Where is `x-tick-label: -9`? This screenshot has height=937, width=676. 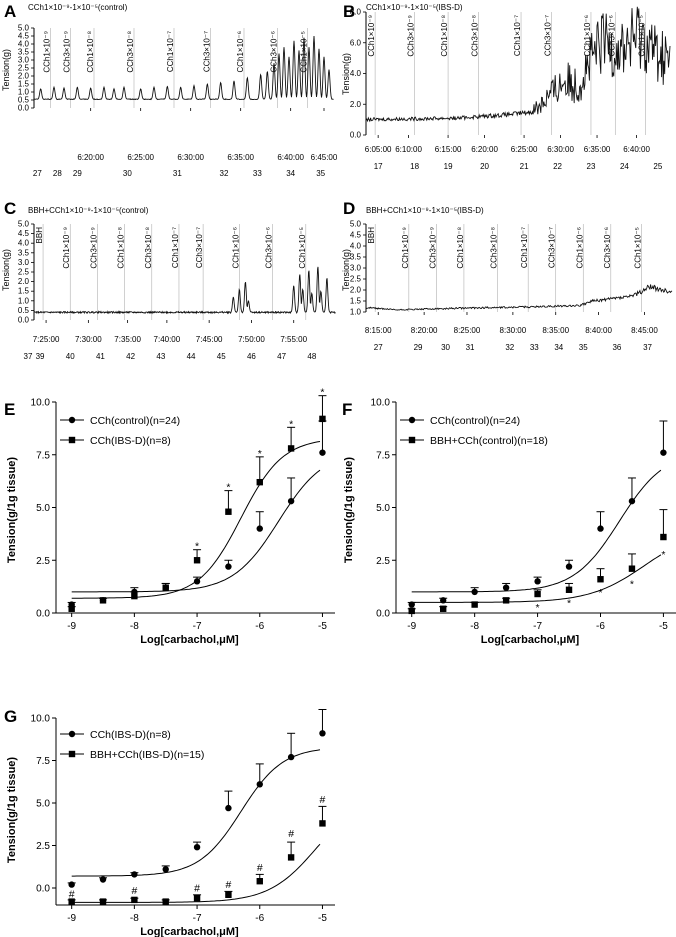 x-tick-label: -9 is located at coordinates (71, 626).